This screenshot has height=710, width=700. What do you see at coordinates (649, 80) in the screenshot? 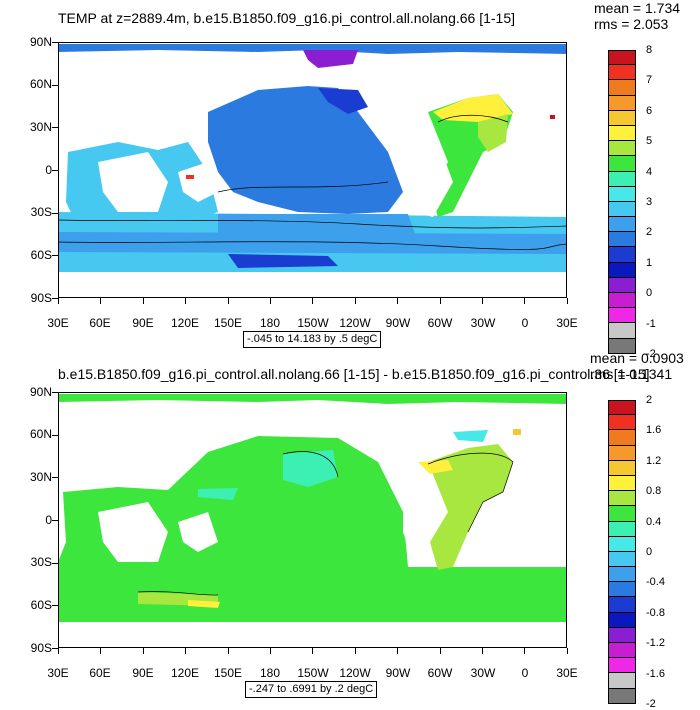
I see `colorbar-label: 7` at bounding box center [649, 80].